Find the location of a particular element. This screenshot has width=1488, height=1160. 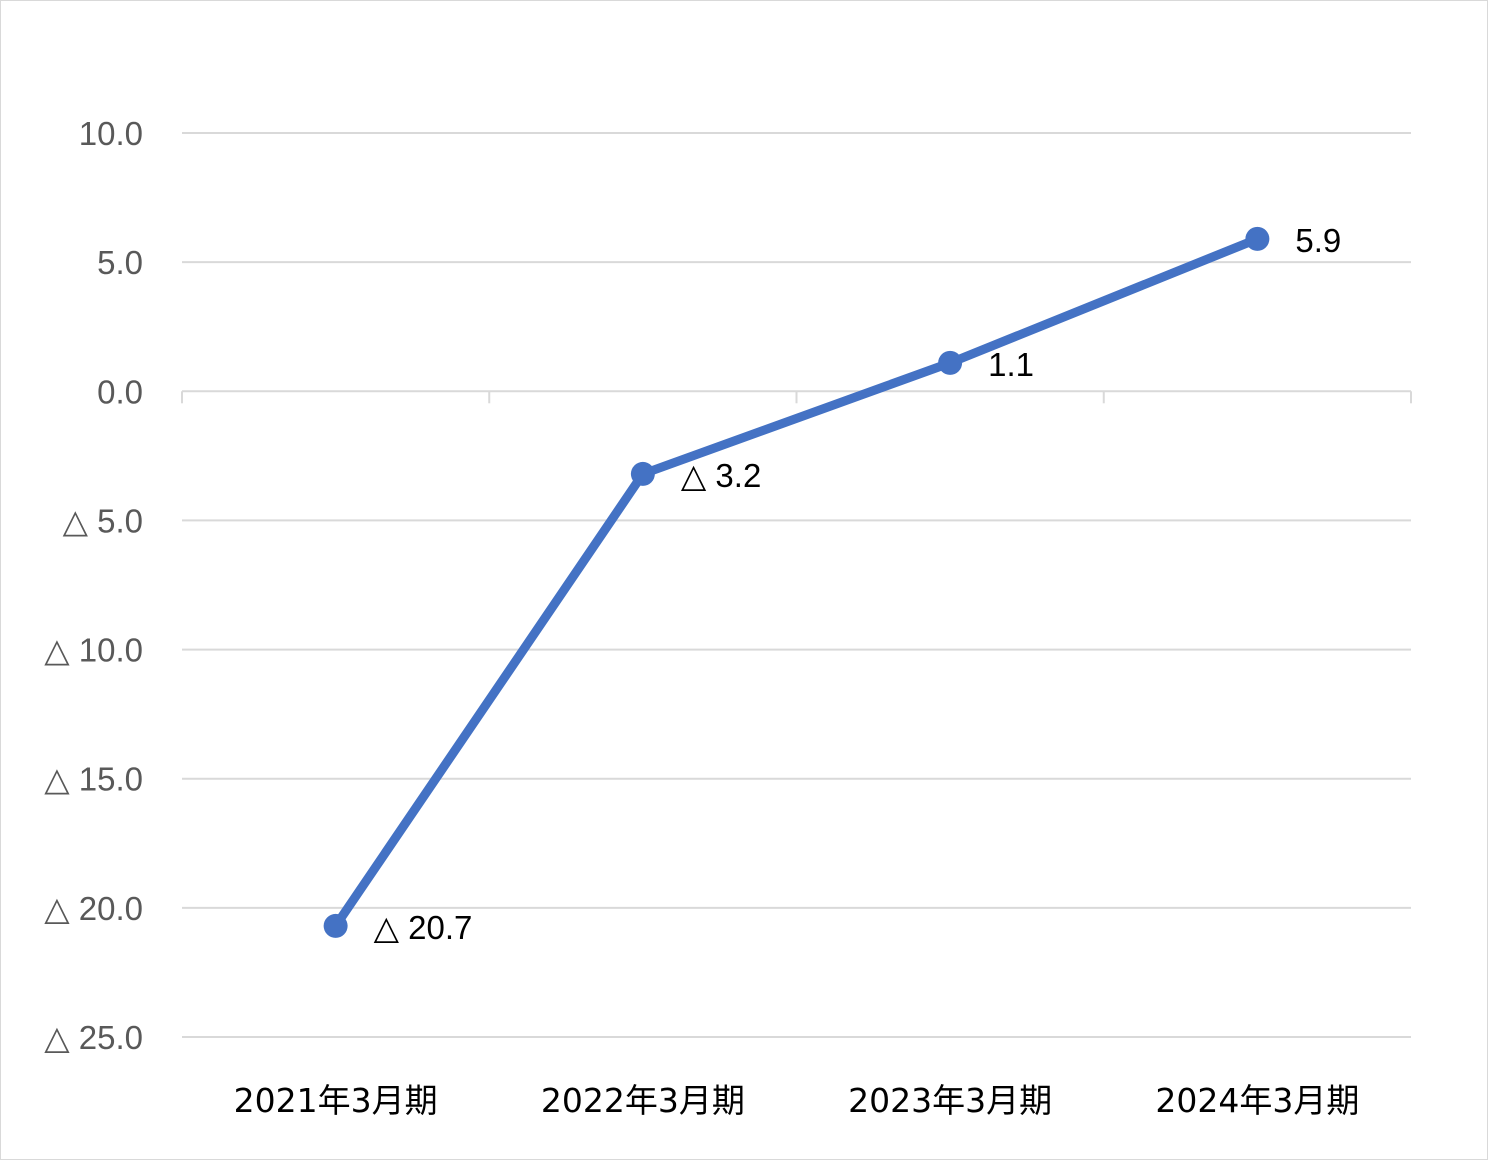

x-axis is located at coordinates (796, 397).